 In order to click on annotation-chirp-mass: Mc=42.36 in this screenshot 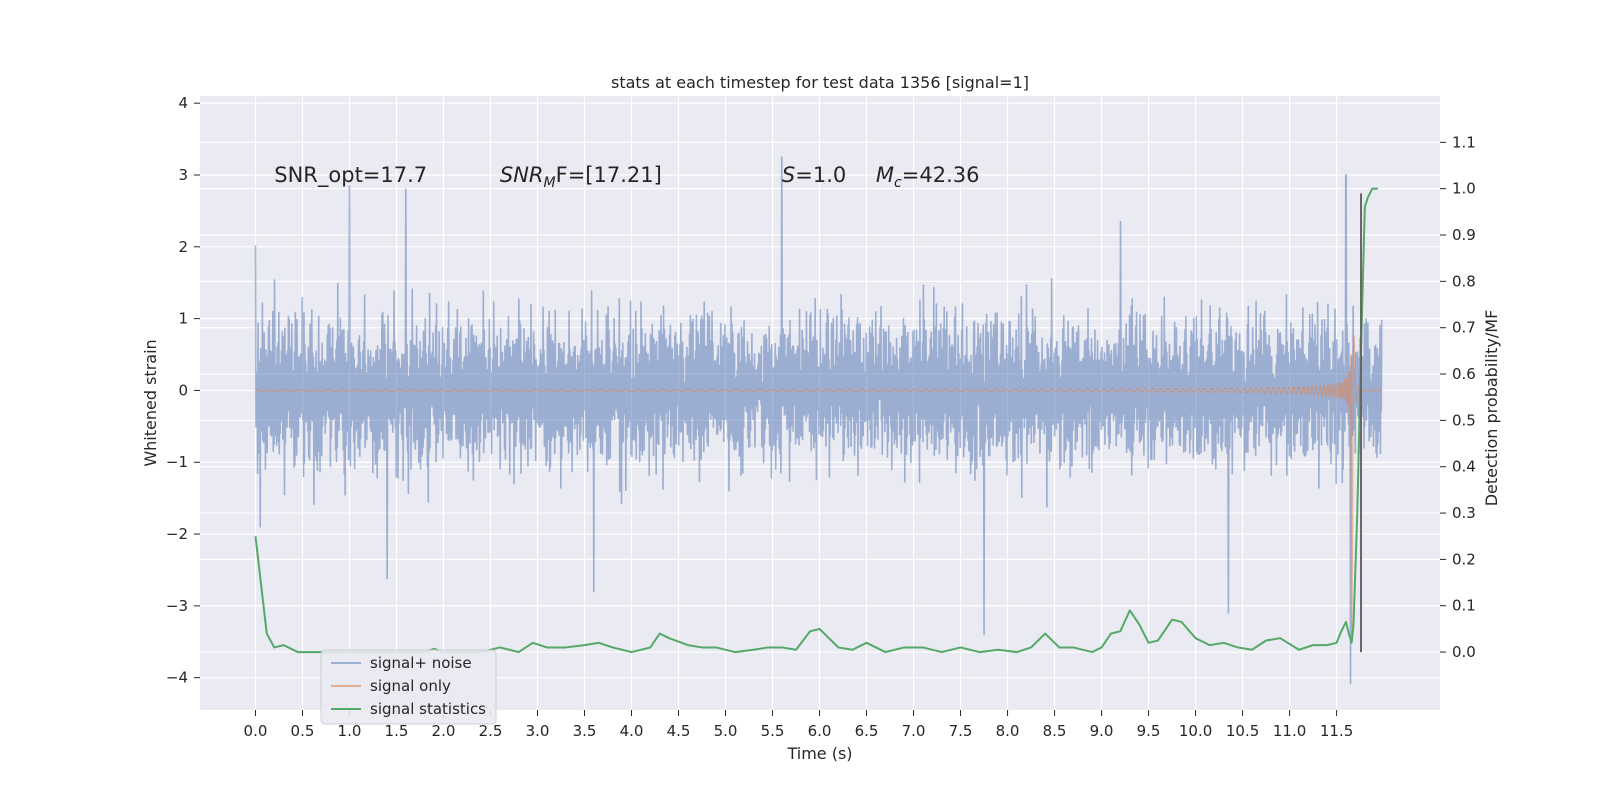, I will do `click(928, 177)`.